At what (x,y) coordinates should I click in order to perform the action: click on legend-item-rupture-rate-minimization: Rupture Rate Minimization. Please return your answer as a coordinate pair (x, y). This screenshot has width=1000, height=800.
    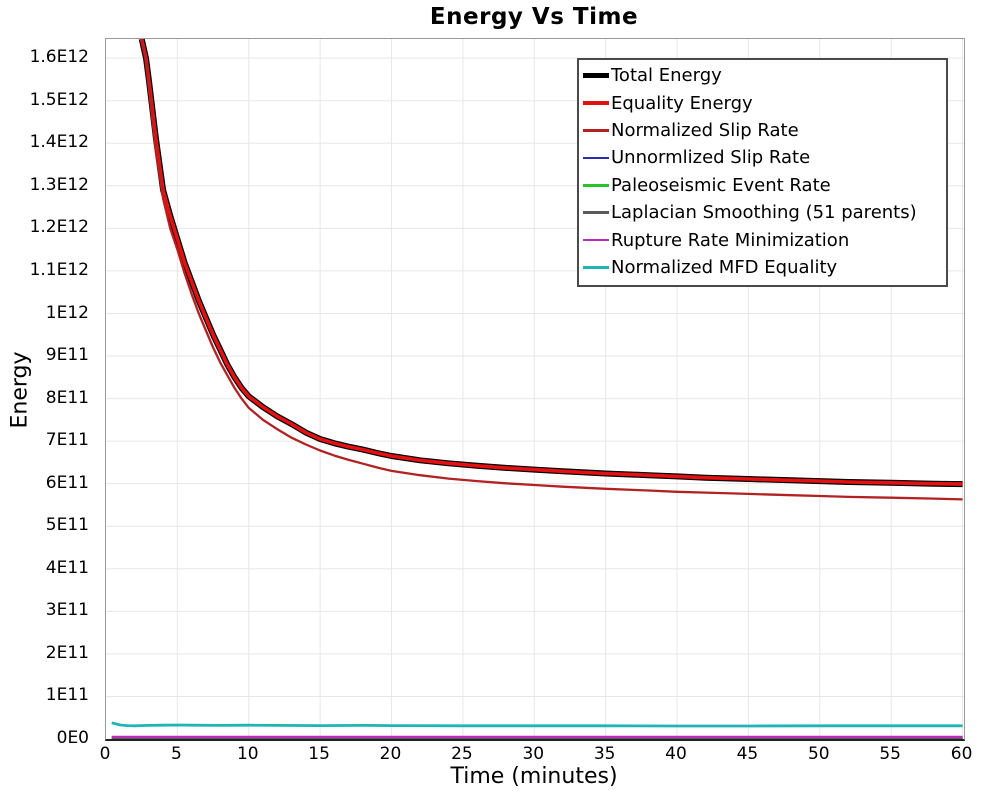
    Looking at the image, I should click on (762, 239).